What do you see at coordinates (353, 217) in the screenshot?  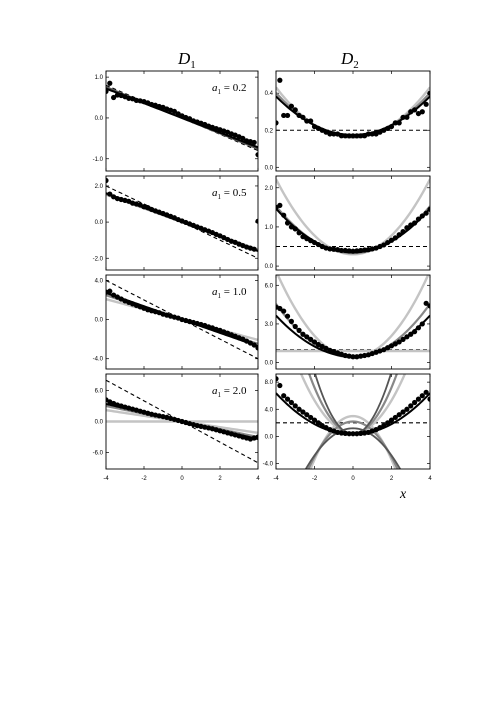 I see `series-group` at bounding box center [353, 217].